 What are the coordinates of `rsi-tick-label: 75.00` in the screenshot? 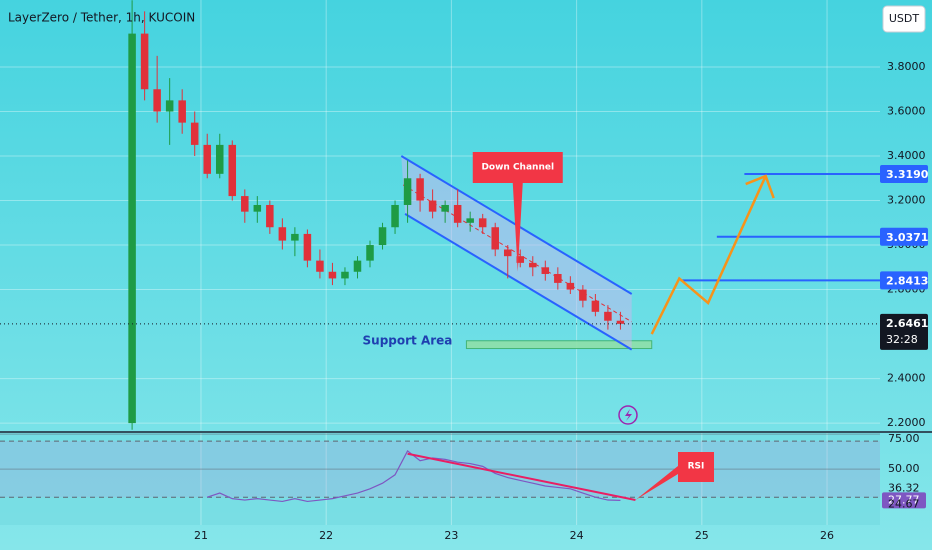 It's located at (904, 438).